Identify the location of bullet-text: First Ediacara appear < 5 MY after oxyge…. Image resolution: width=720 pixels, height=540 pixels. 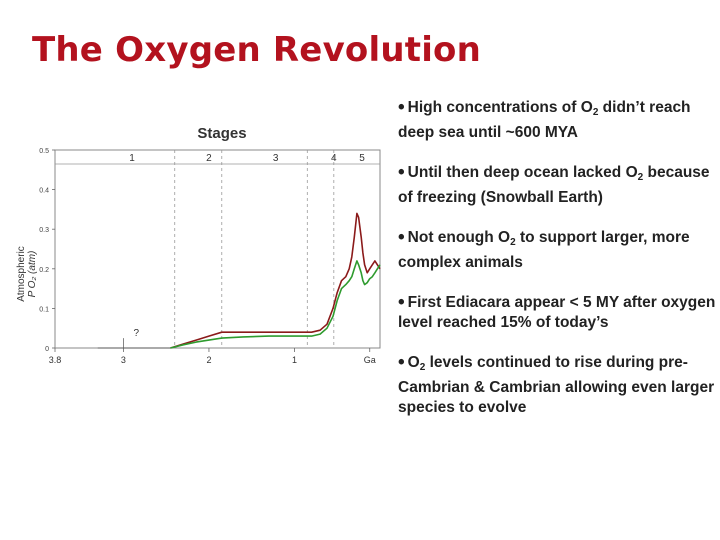
(557, 312).